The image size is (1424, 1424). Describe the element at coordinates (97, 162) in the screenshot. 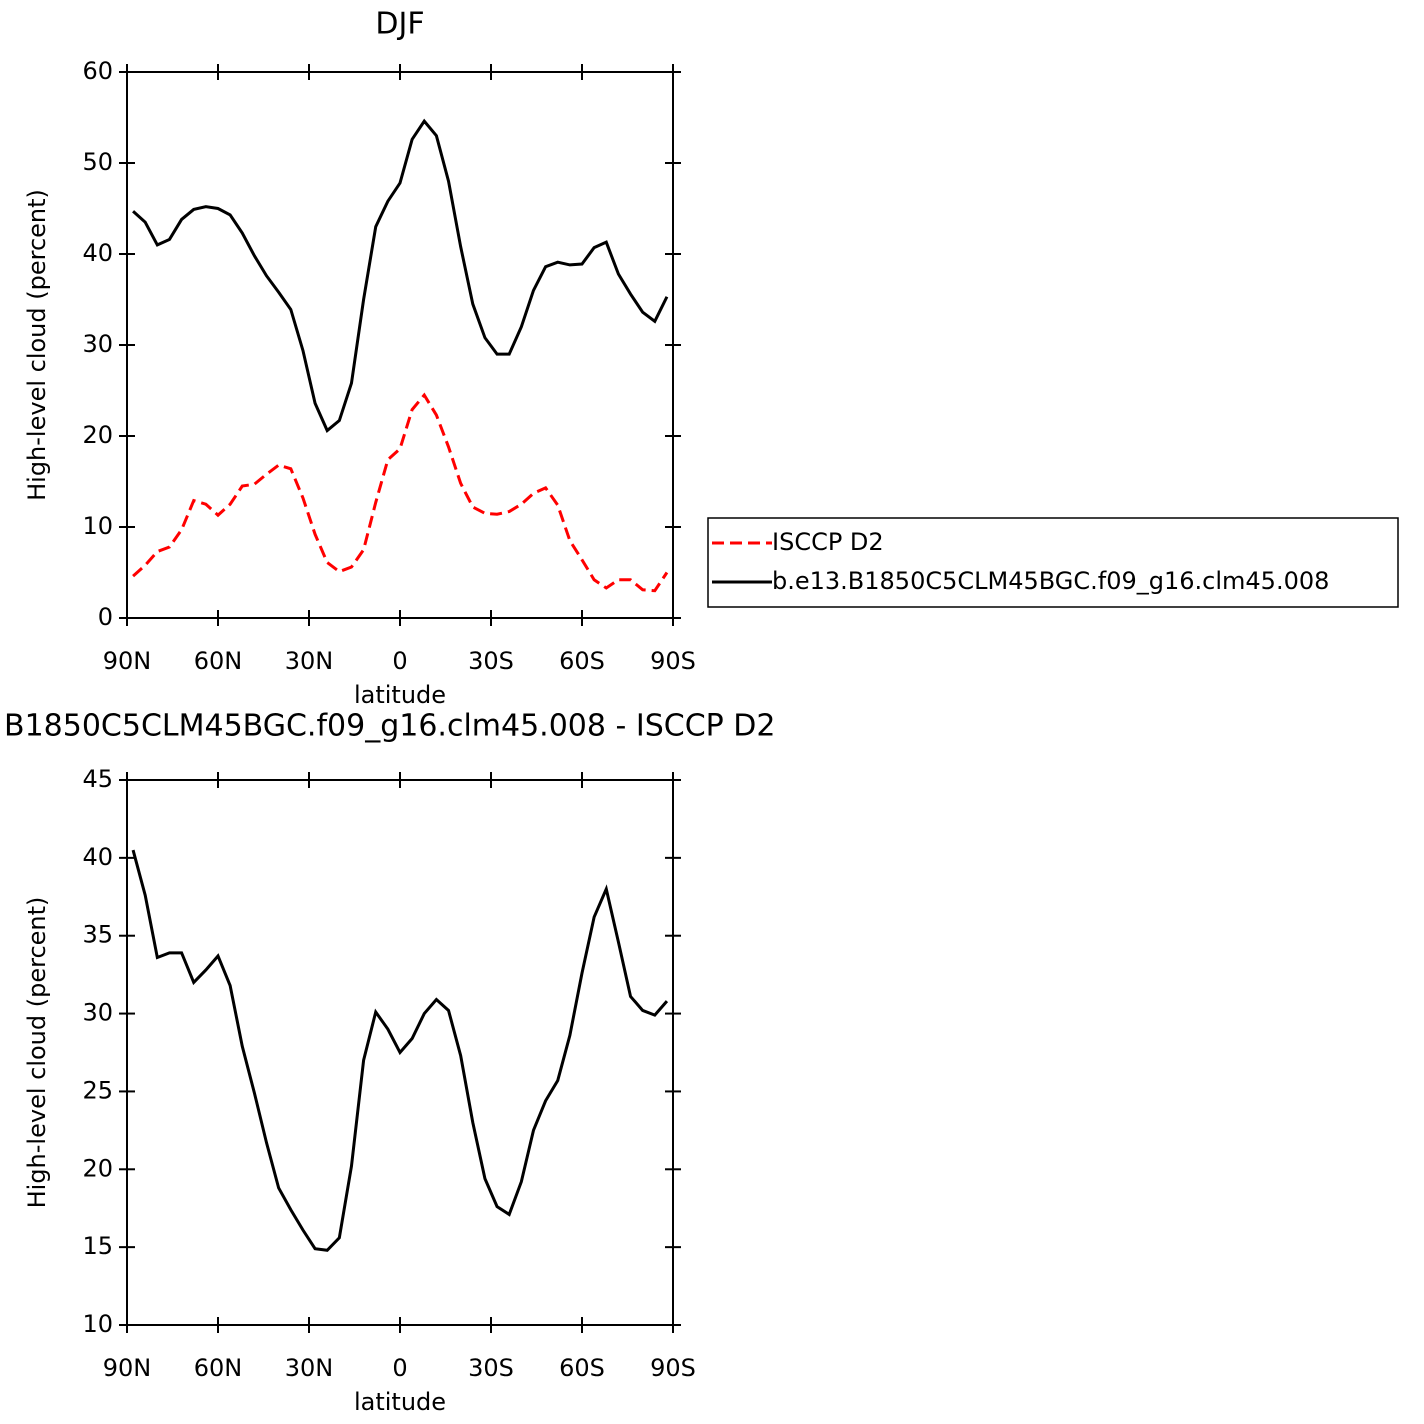

I see `y-tick-label: 50` at that location.